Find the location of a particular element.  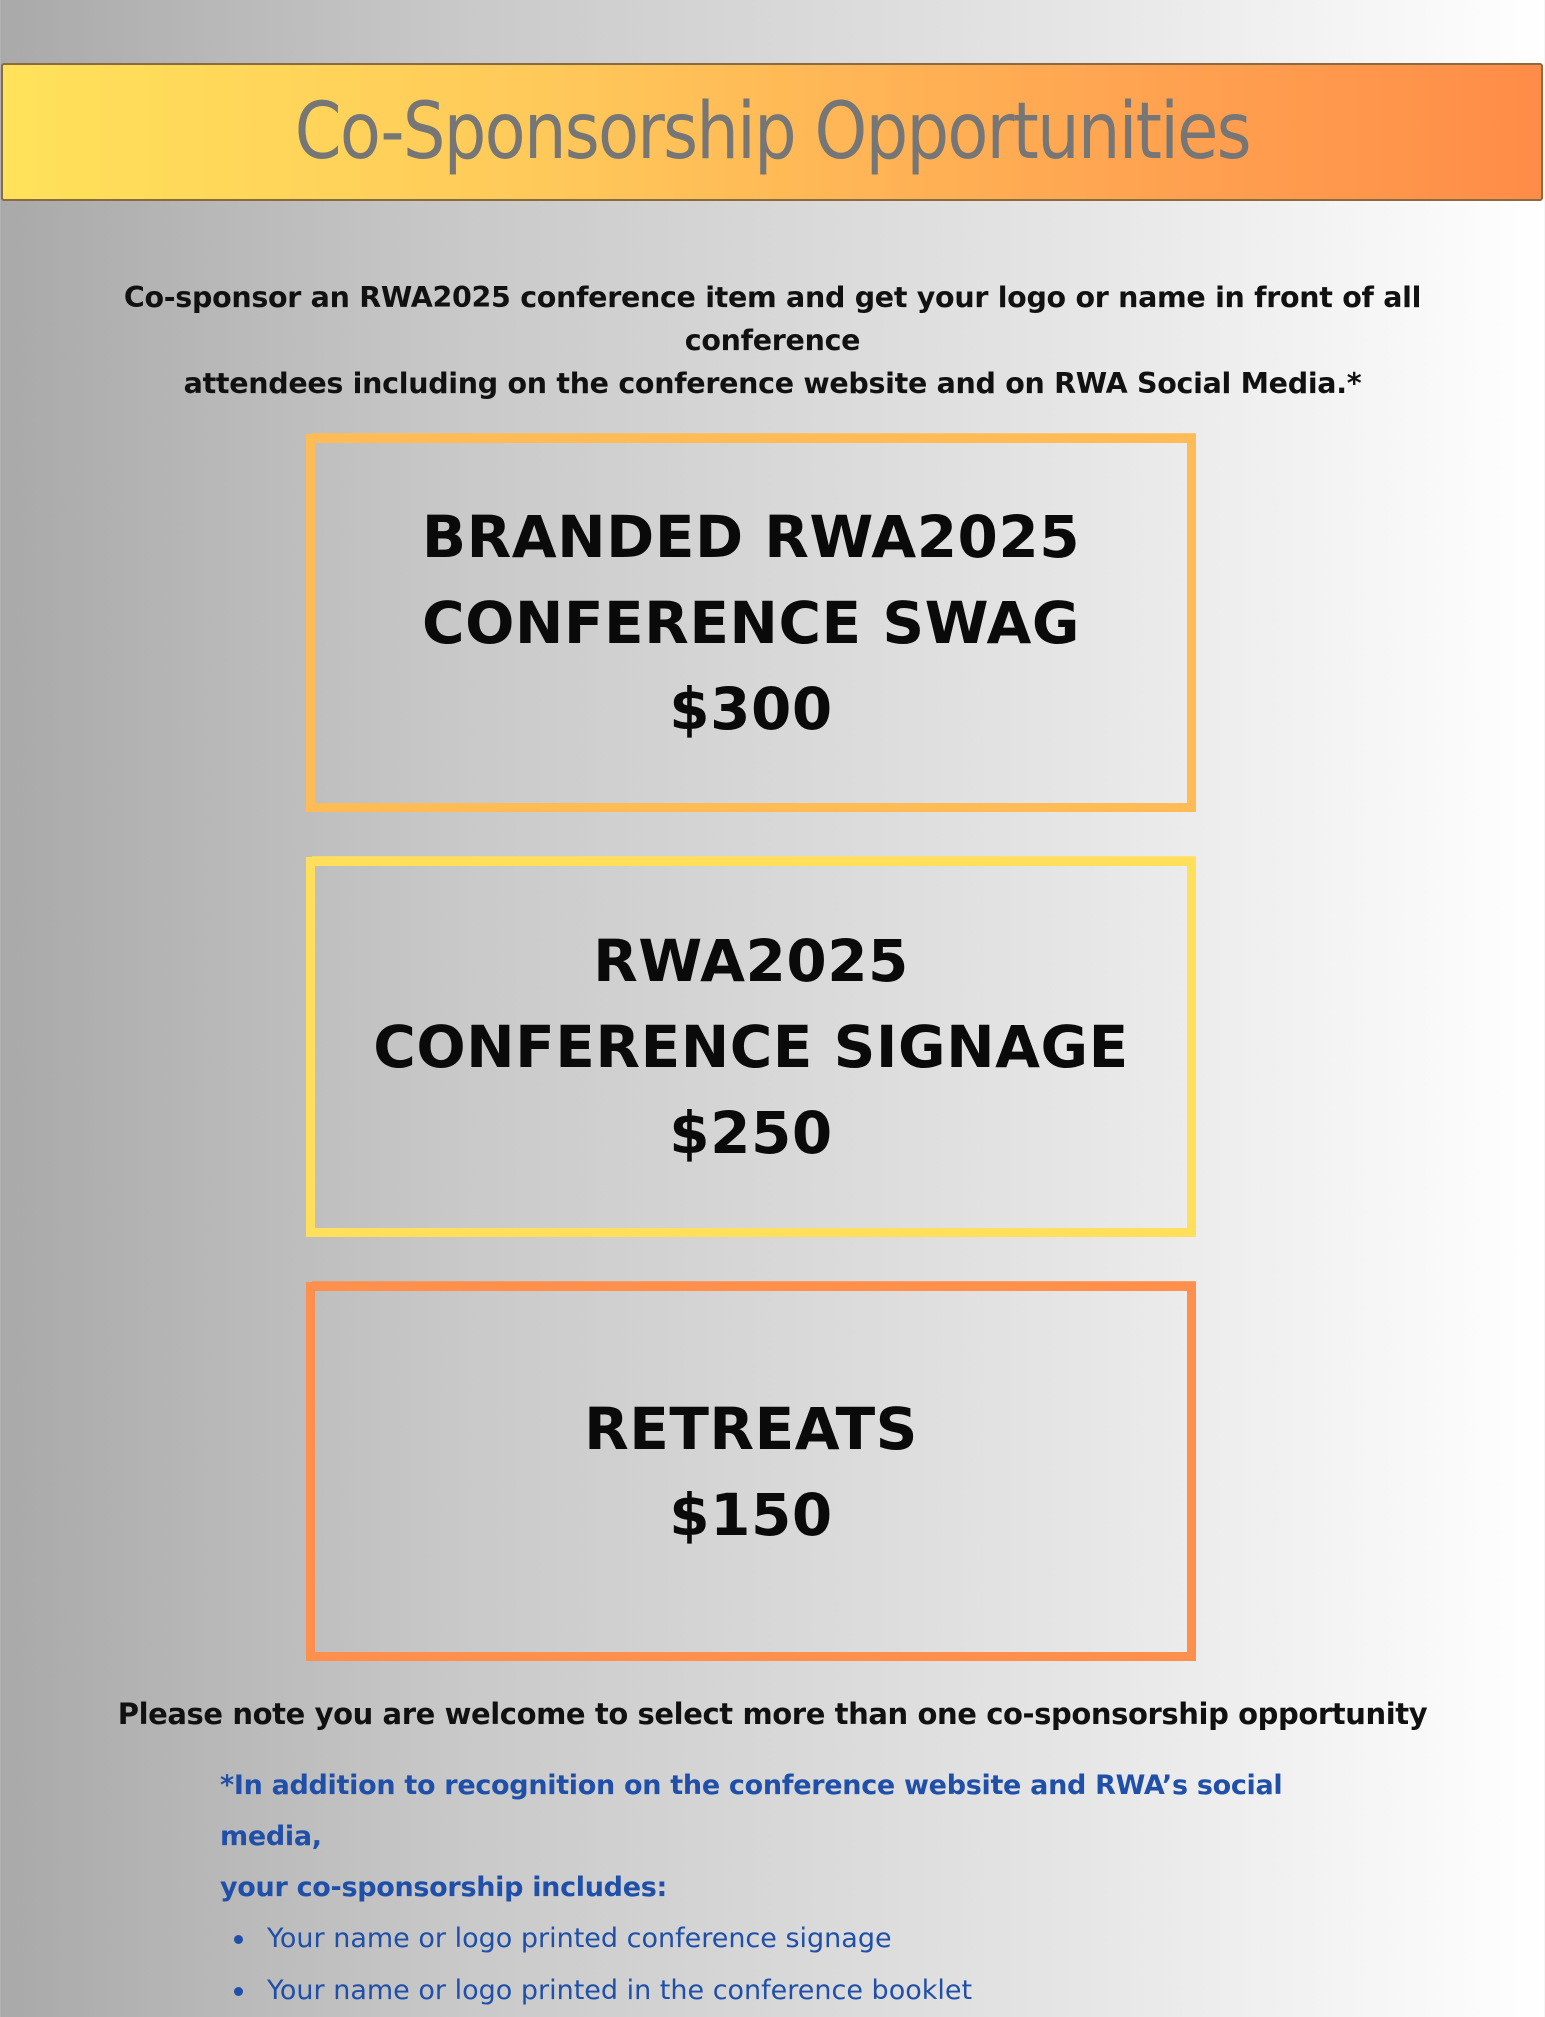

page-title: Co-Sponsorship Opportunities is located at coordinates (772, 132).